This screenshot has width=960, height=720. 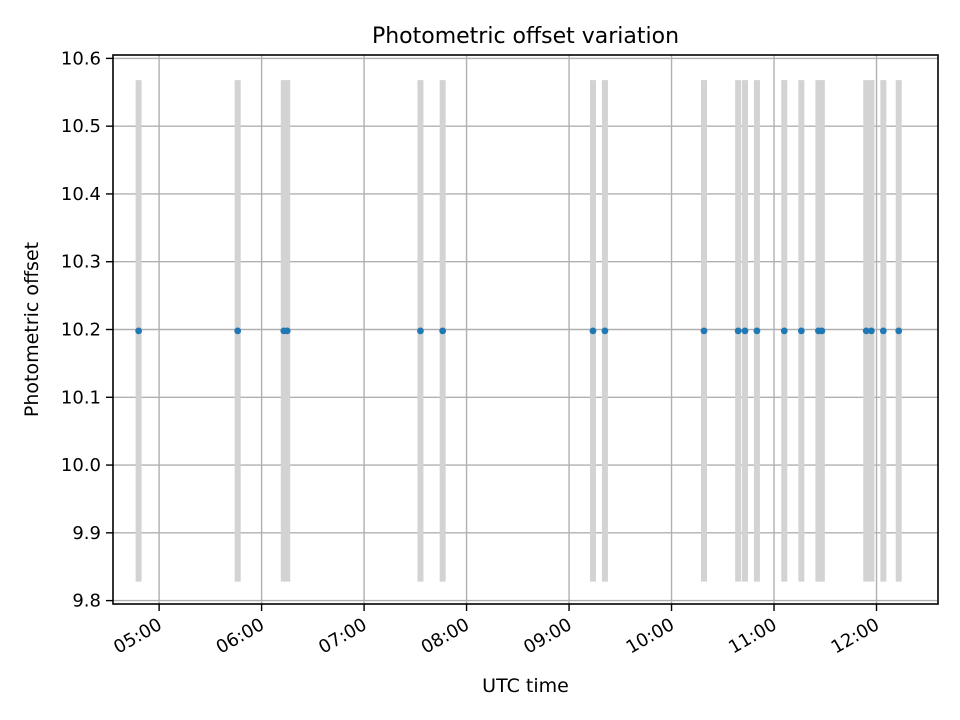 What do you see at coordinates (81, 397) in the screenshot?
I see `y-tick-label: 10.1` at bounding box center [81, 397].